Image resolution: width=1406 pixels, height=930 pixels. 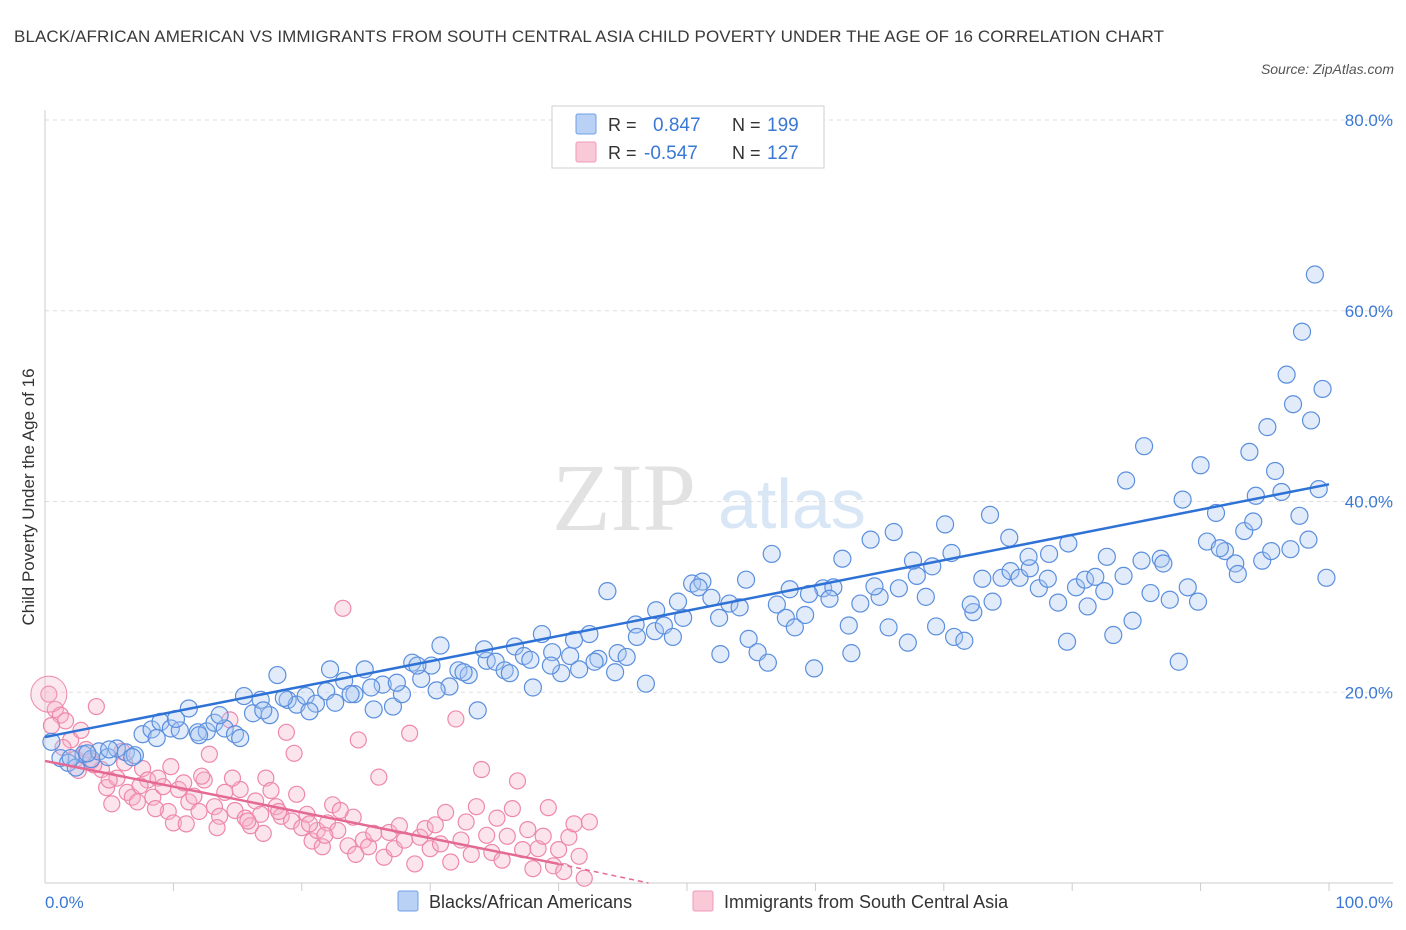 What do you see at coordinates (1369, 311) in the screenshot?
I see `y-tick-label-60: 60.0%` at bounding box center [1369, 311].